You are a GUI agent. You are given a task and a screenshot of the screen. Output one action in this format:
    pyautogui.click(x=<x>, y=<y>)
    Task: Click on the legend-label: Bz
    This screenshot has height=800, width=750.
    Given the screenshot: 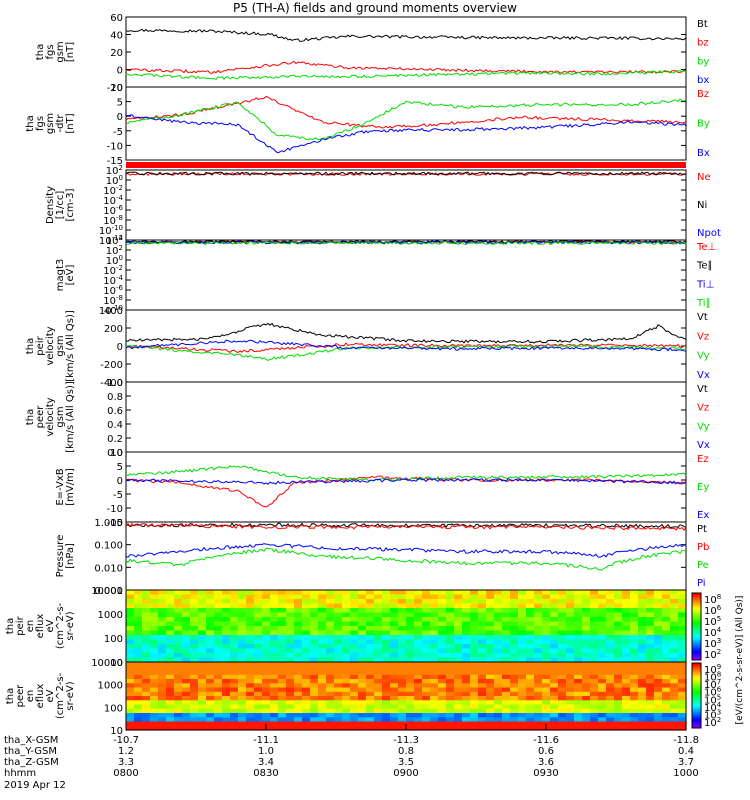 What is the action you would take?
    pyautogui.click(x=703, y=94)
    